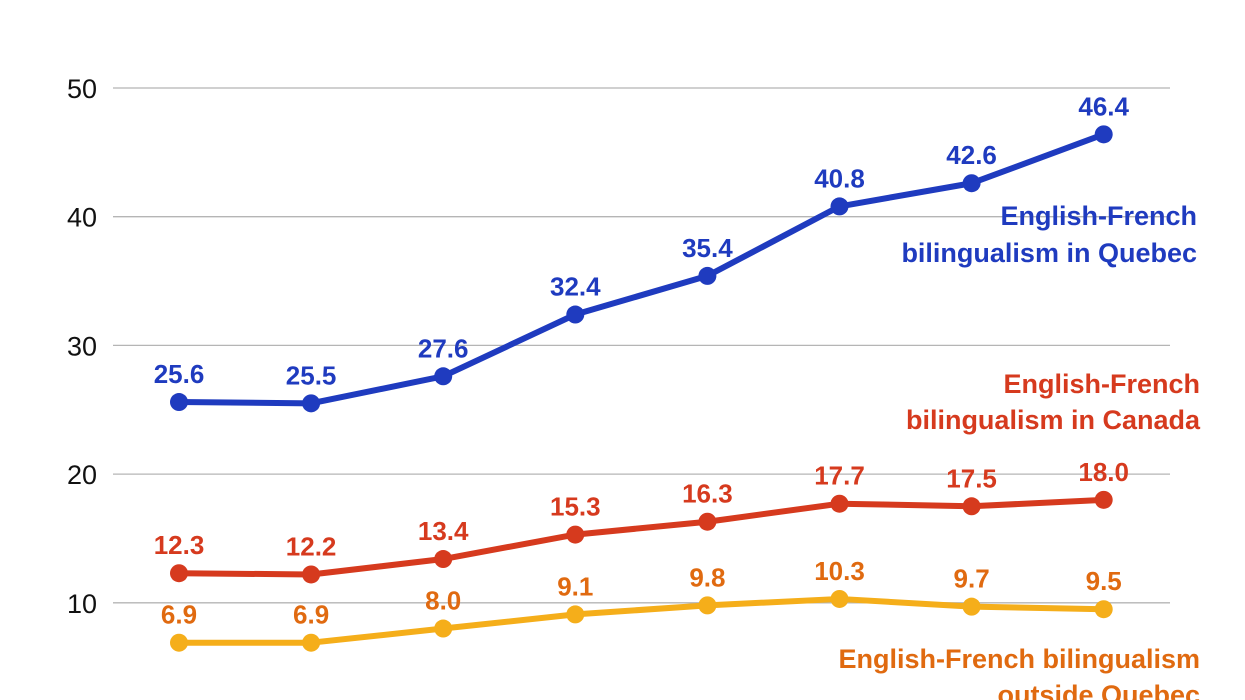 Image resolution: width=1245 pixels, height=700 pixels. Describe the element at coordinates (443, 601) in the screenshot. I see `data-label: 8.0` at that location.